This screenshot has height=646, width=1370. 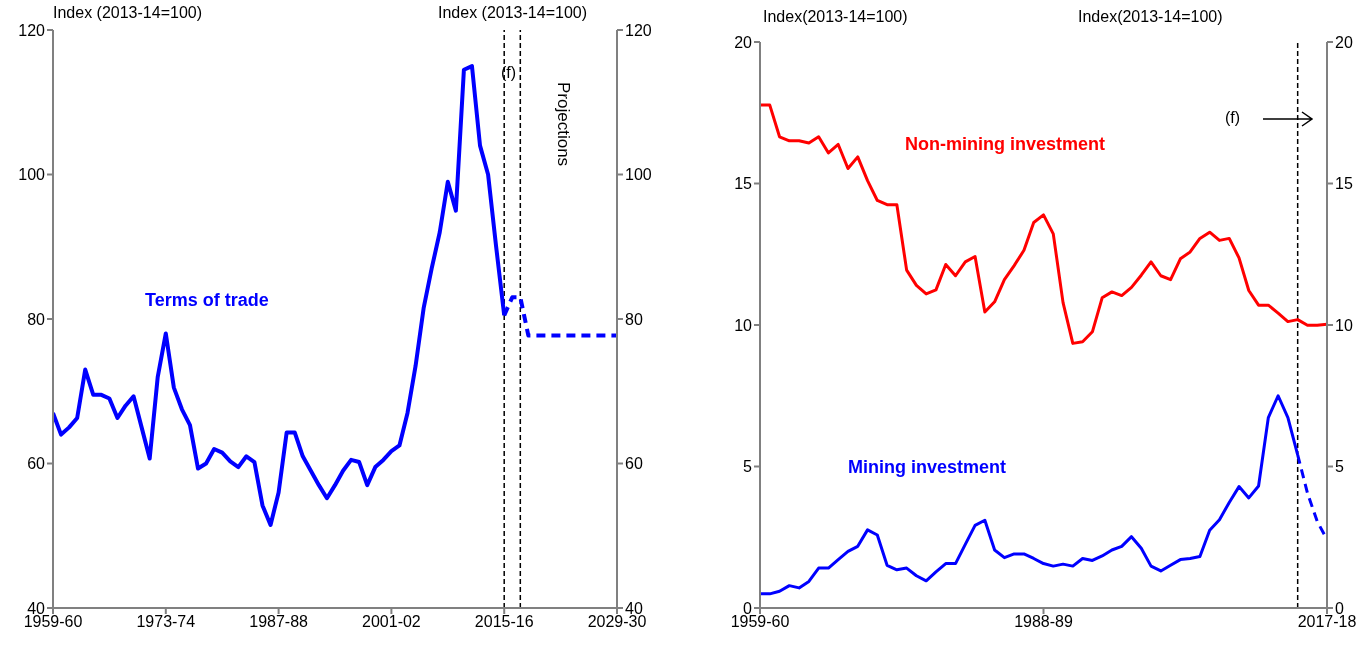 What do you see at coordinates (1005, 144) in the screenshot?
I see `text: Non-mining investment` at bounding box center [1005, 144].